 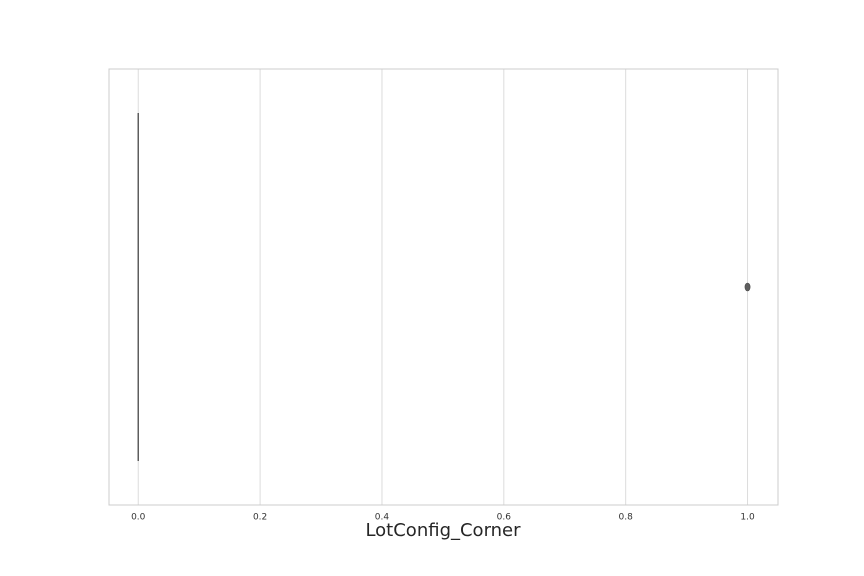 I want to click on x-tick-label: 0.8, so click(x=626, y=518).